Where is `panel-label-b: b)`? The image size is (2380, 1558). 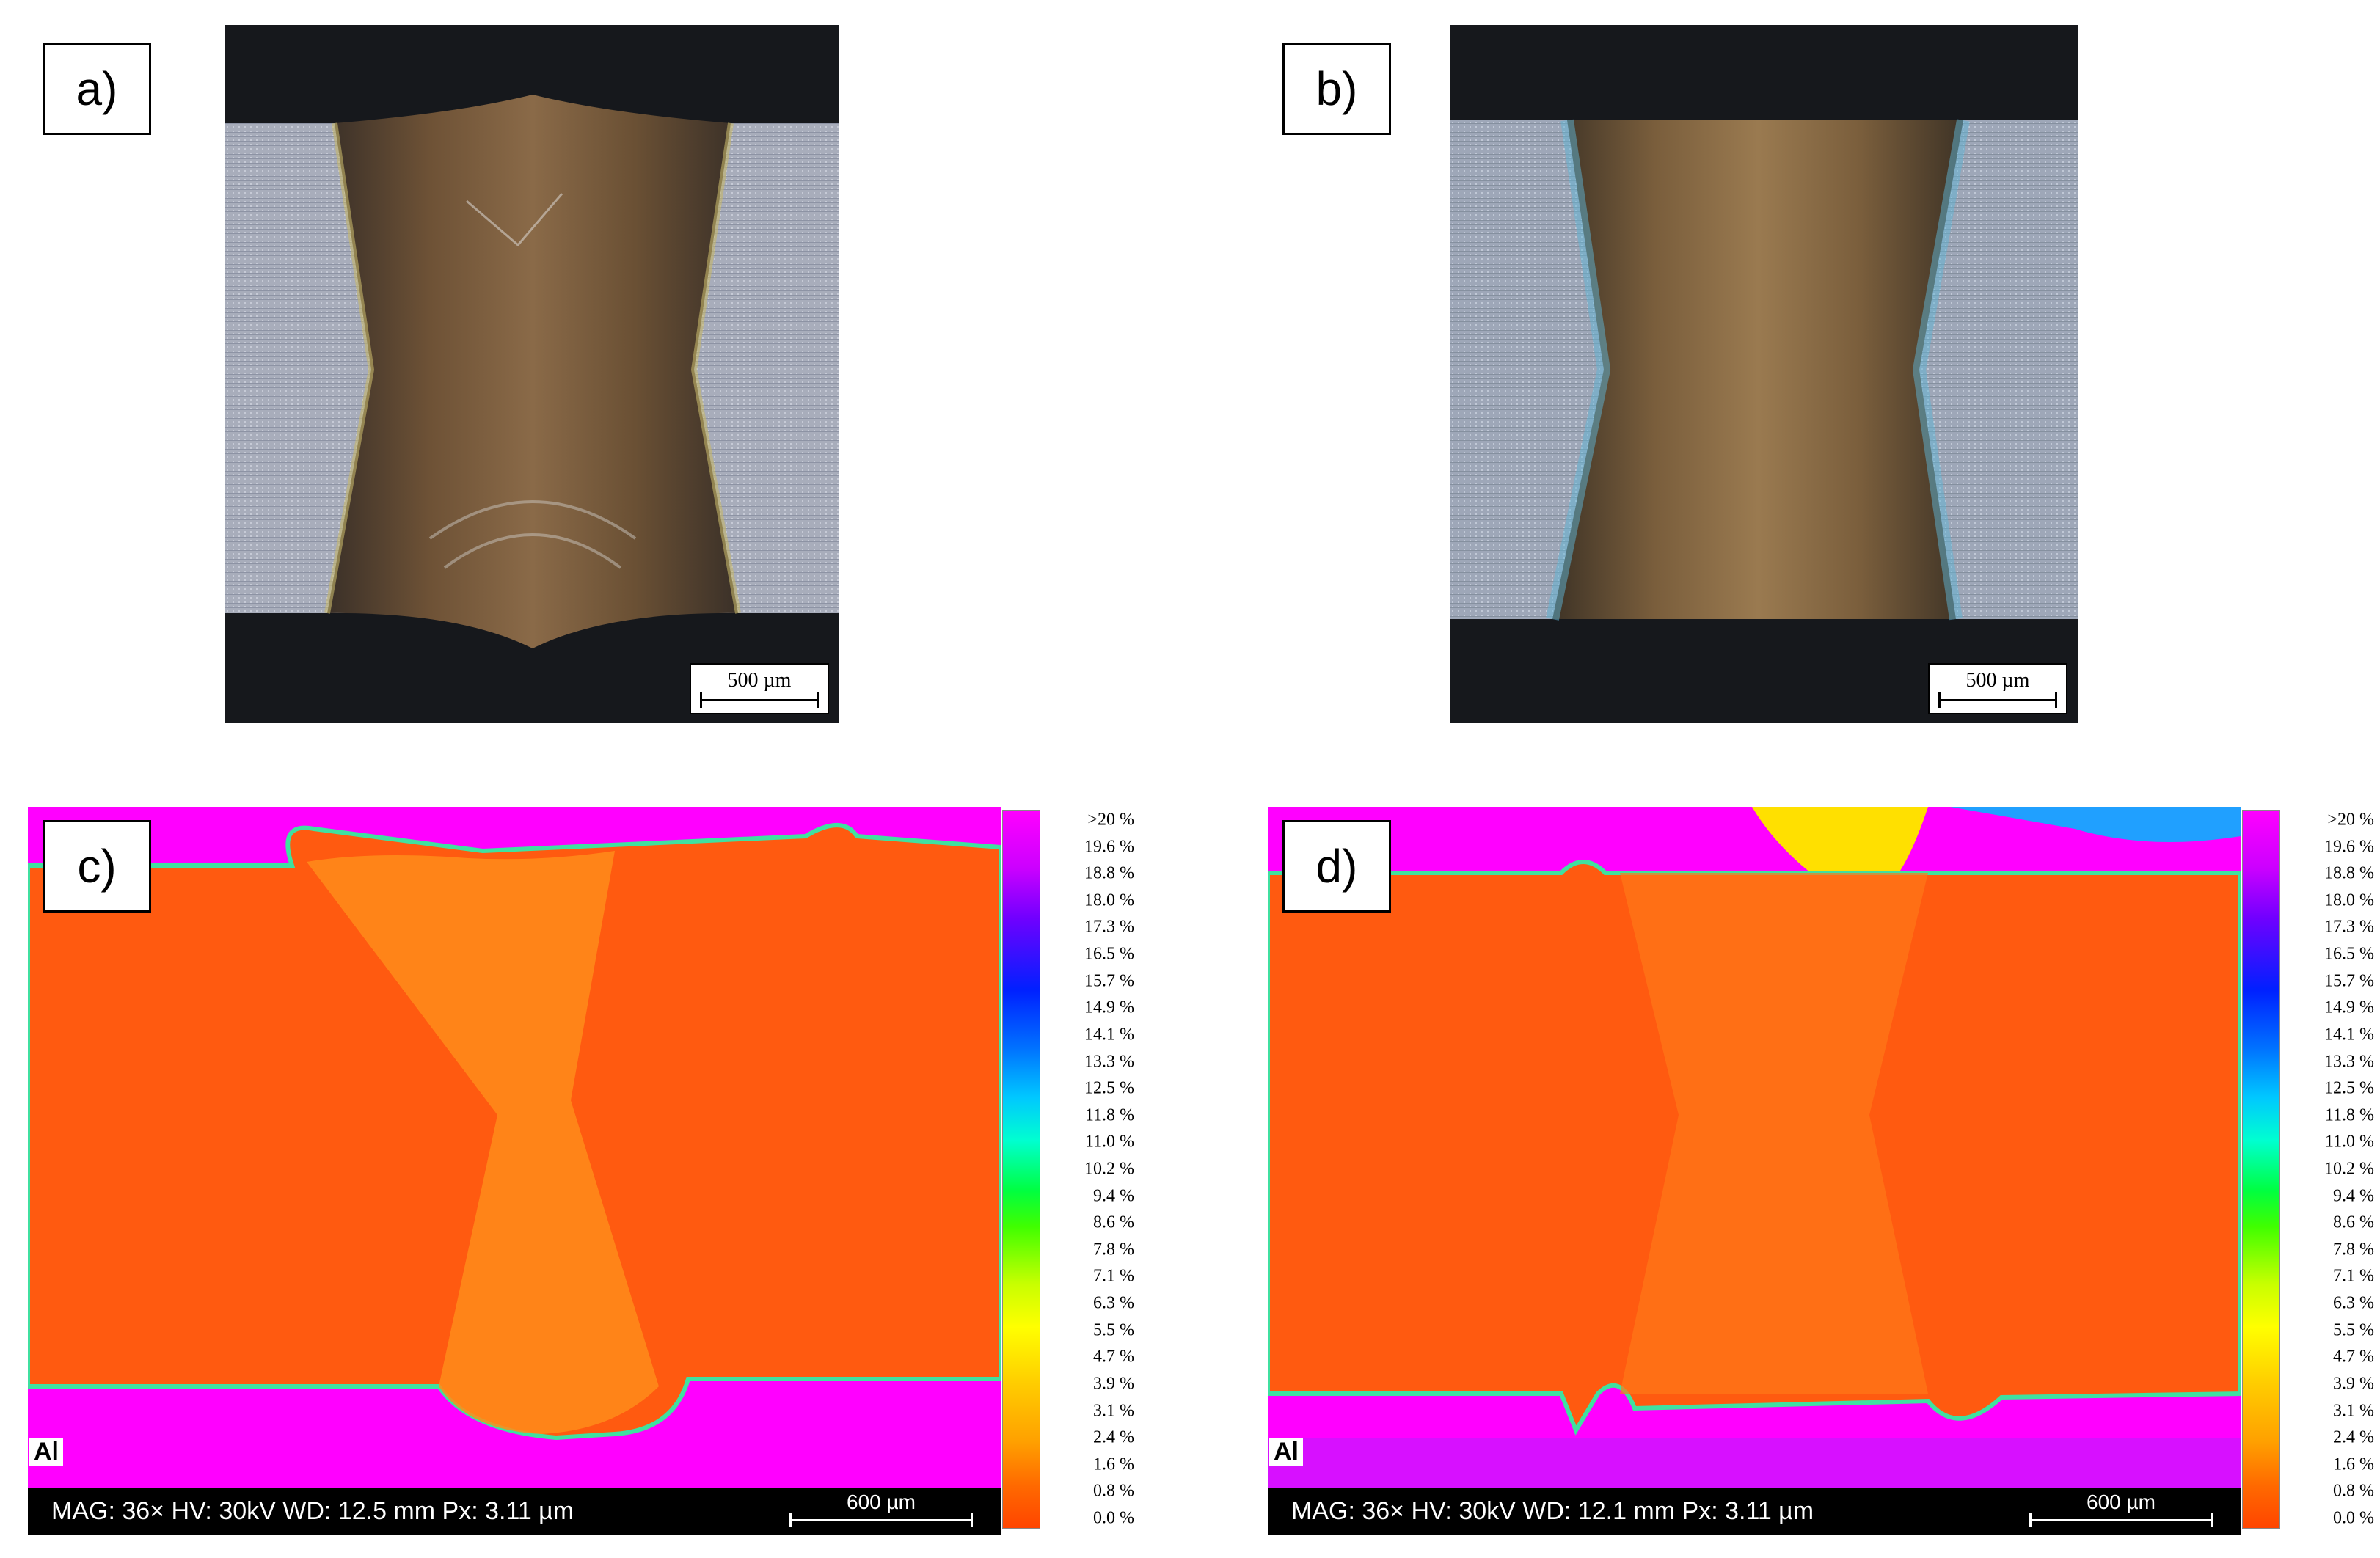 panel-label-b: b) is located at coordinates (1336, 89).